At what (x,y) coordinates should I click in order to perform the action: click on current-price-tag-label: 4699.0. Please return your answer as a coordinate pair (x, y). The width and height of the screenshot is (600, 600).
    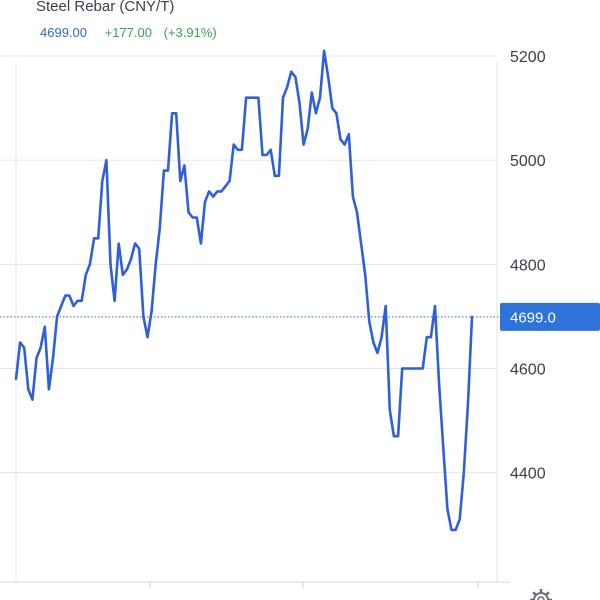
    Looking at the image, I should click on (533, 317).